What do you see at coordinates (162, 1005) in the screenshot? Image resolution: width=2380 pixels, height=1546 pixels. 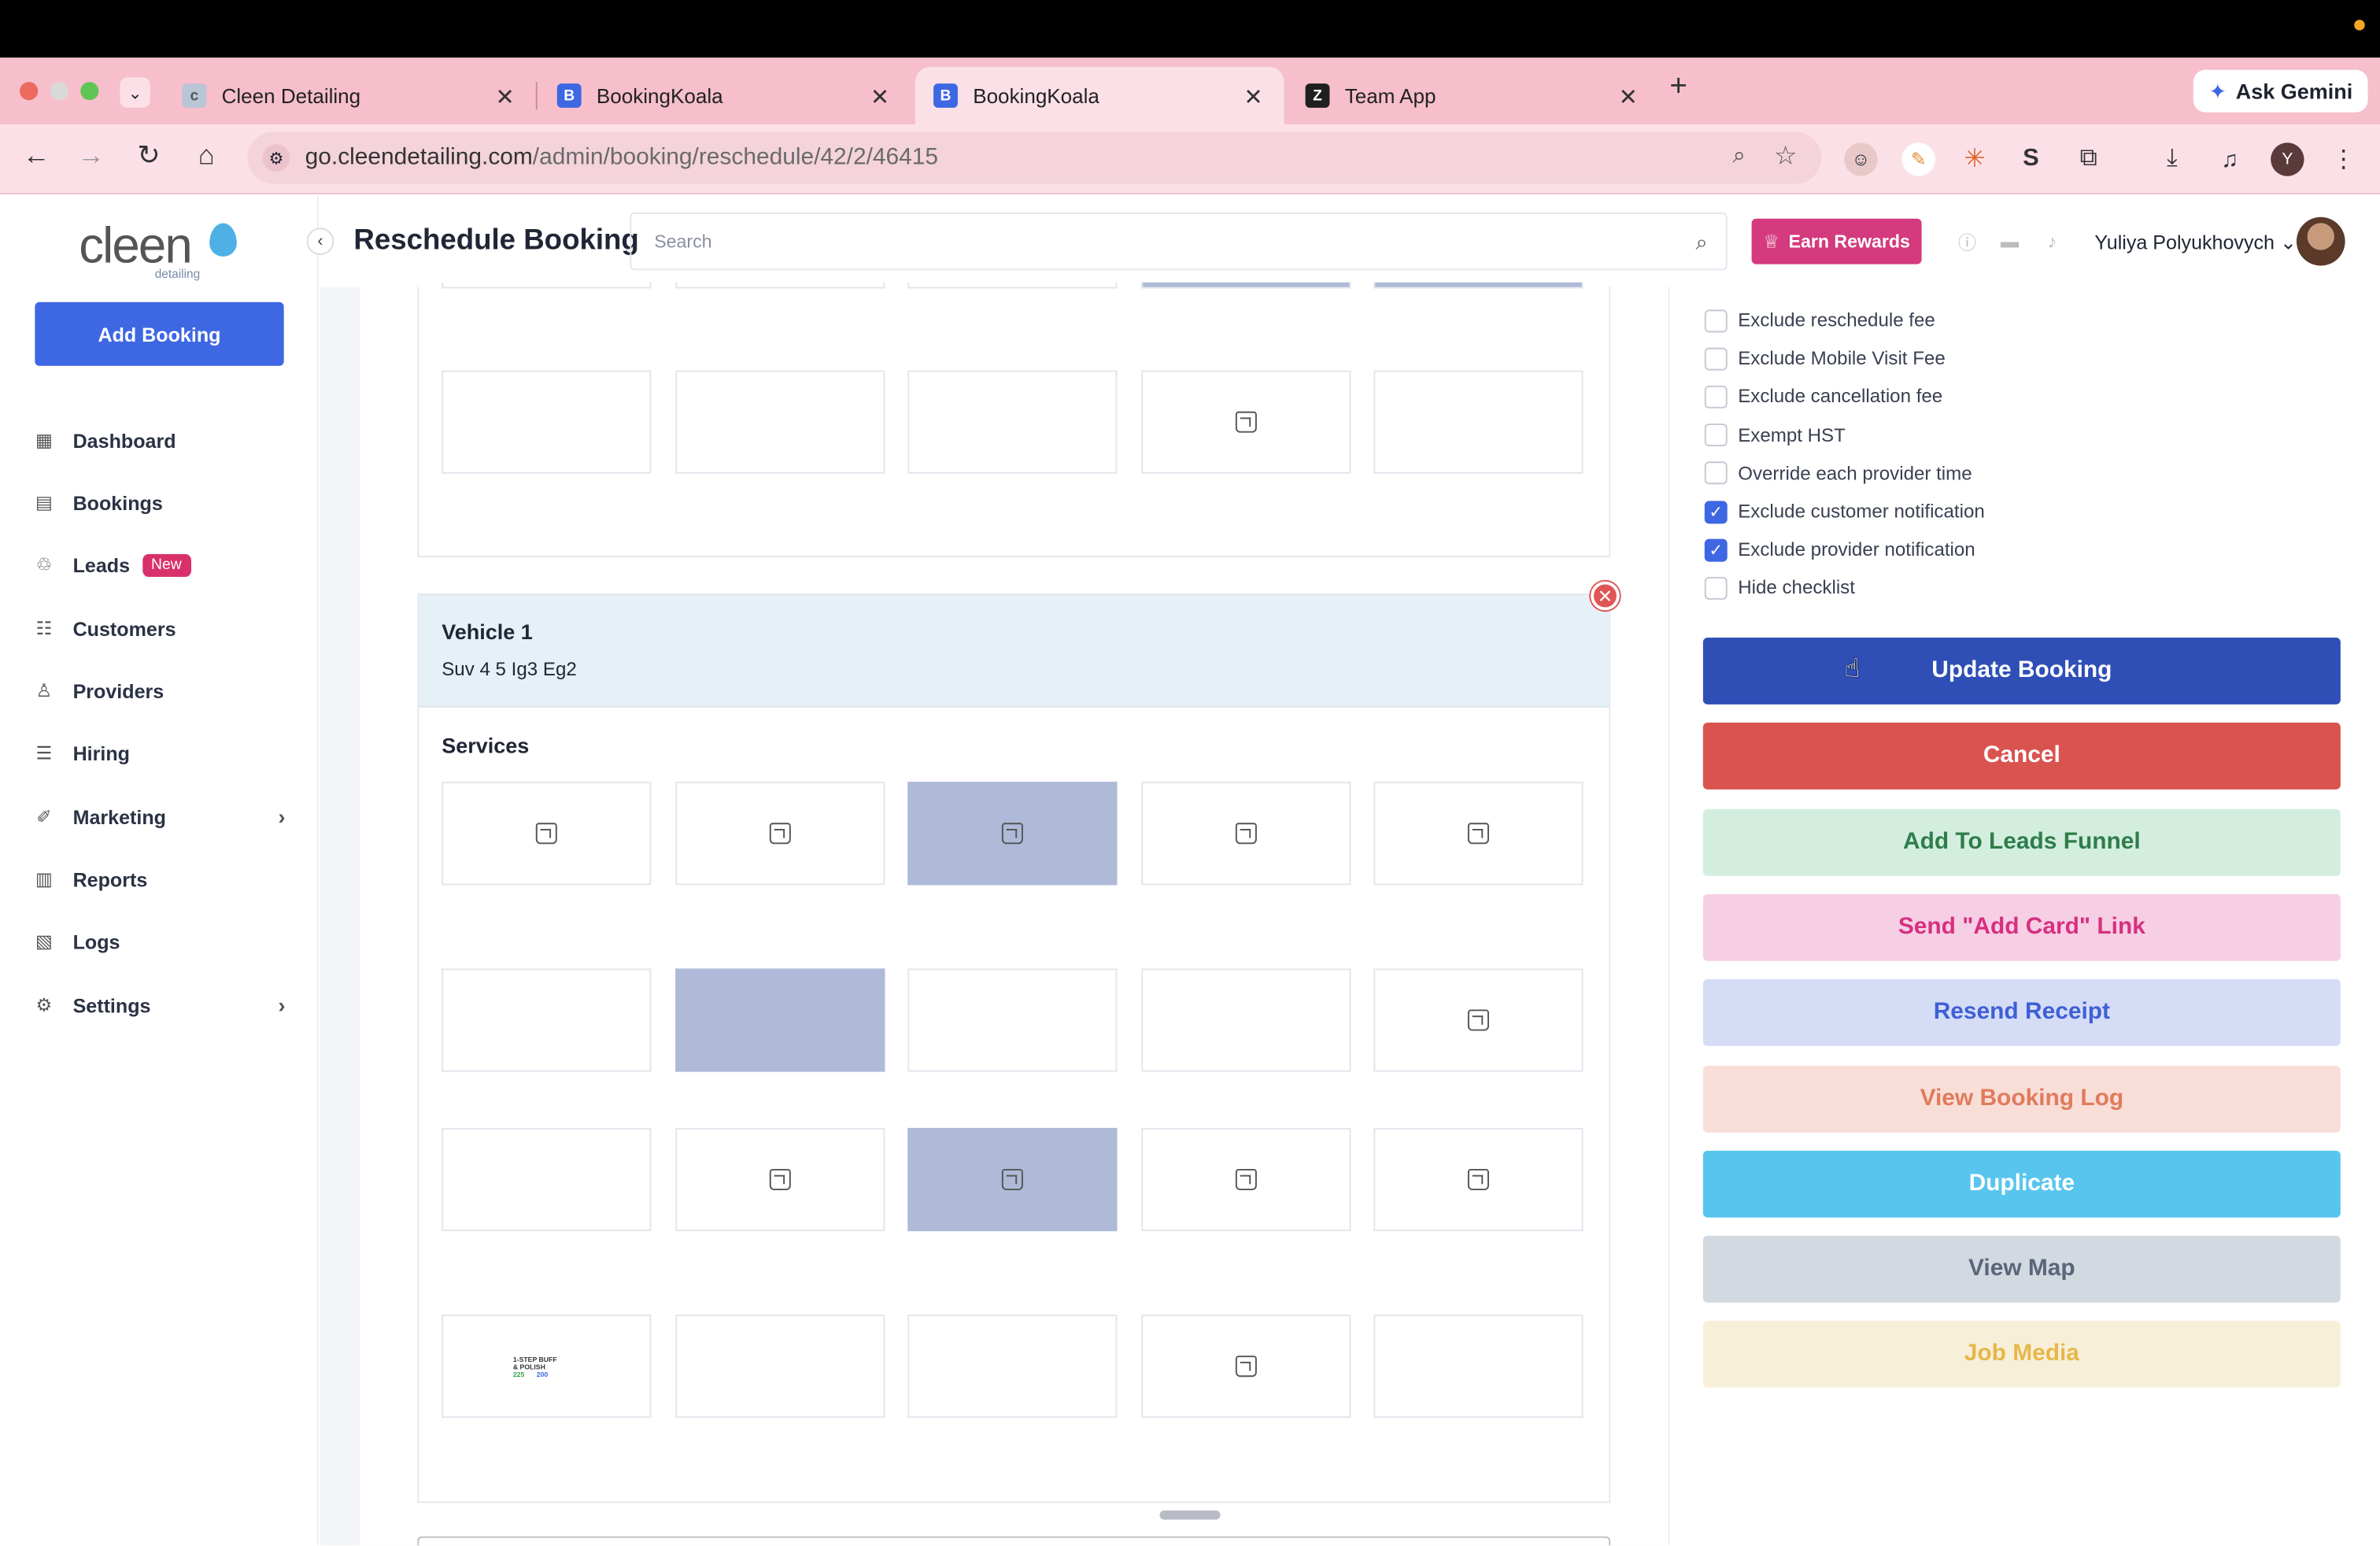 I see `sidebar-item-settings: ⚙ Settings ›` at bounding box center [162, 1005].